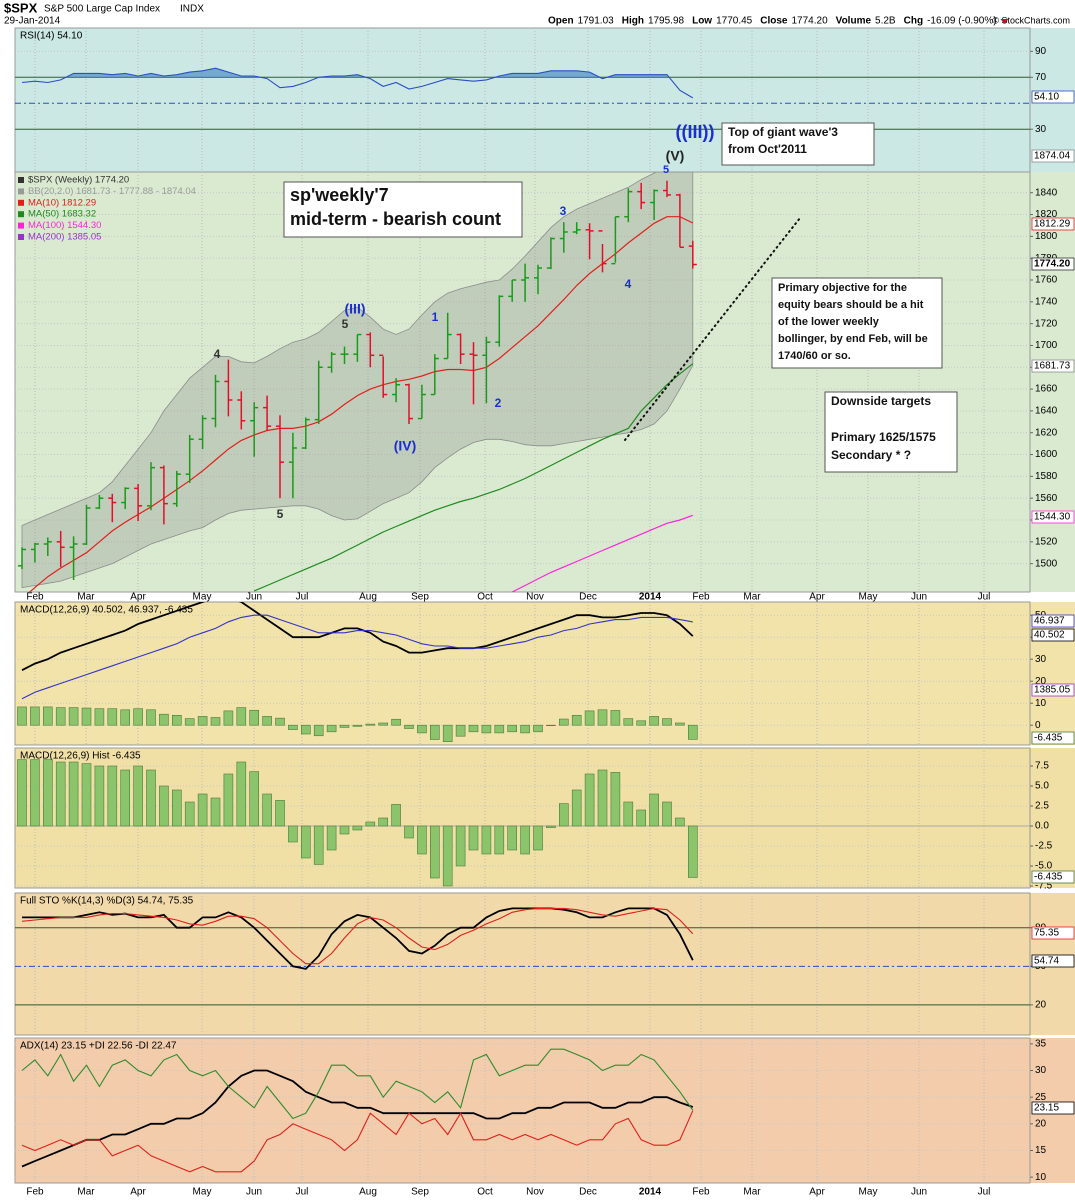 Image resolution: width=1075 pixels, height=1200 pixels. What do you see at coordinates (435, 317) in the screenshot?
I see `wave-label: 1` at bounding box center [435, 317].